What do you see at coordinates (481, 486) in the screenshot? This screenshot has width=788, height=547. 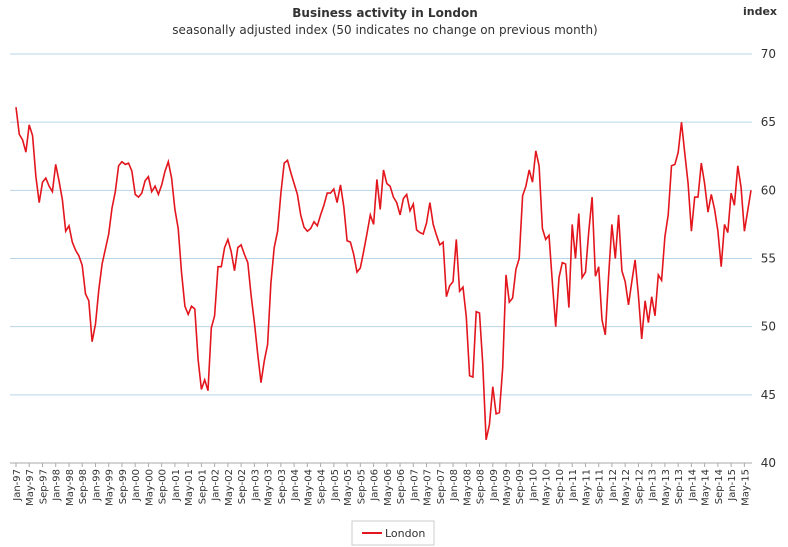 I see `x-tick-label: Sep-08` at bounding box center [481, 486].